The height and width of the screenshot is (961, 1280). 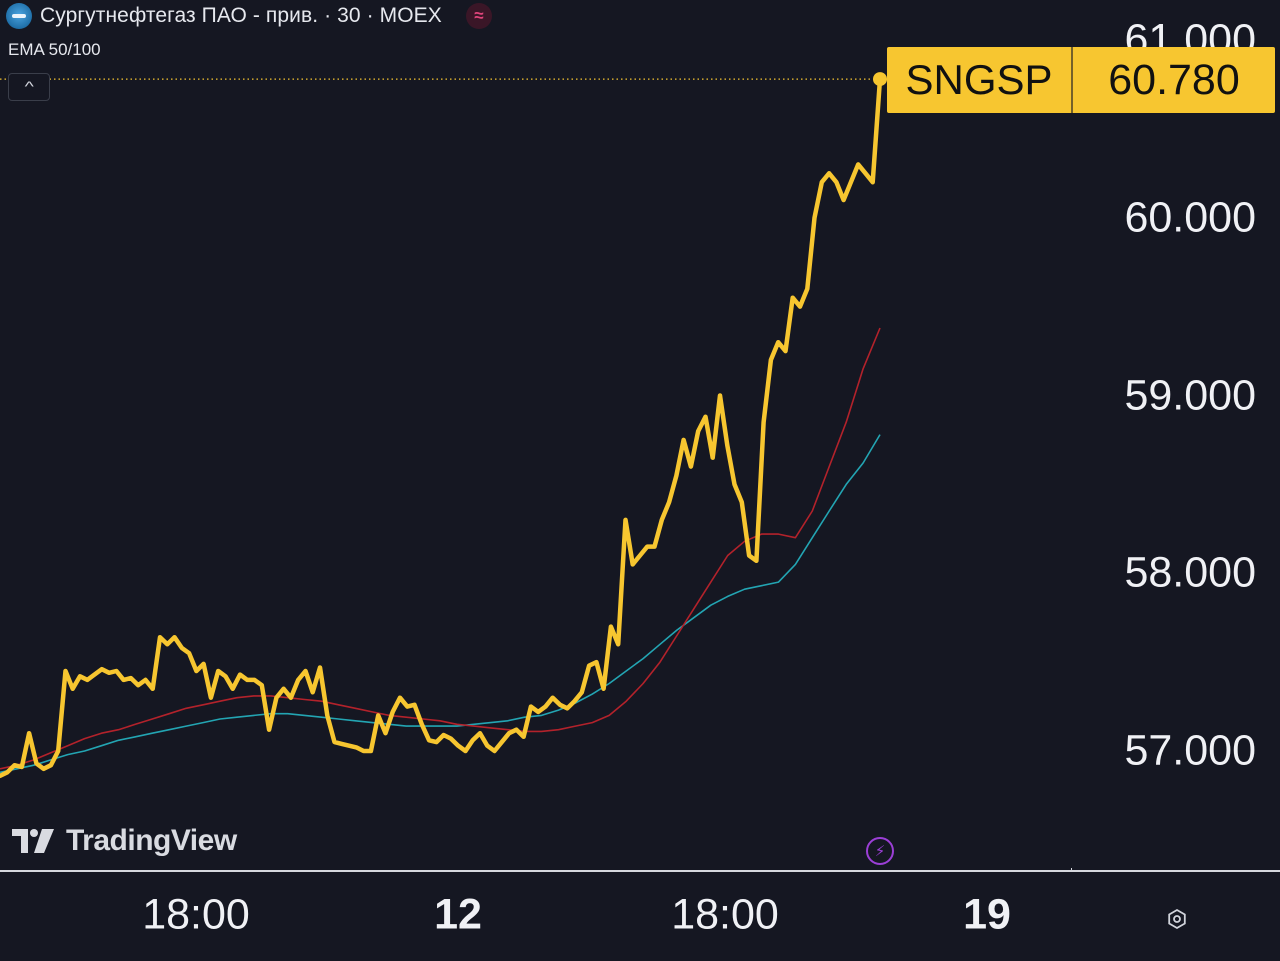 I want to click on last-price-tag: SNGSP 60.780, so click(x=1081, y=80).